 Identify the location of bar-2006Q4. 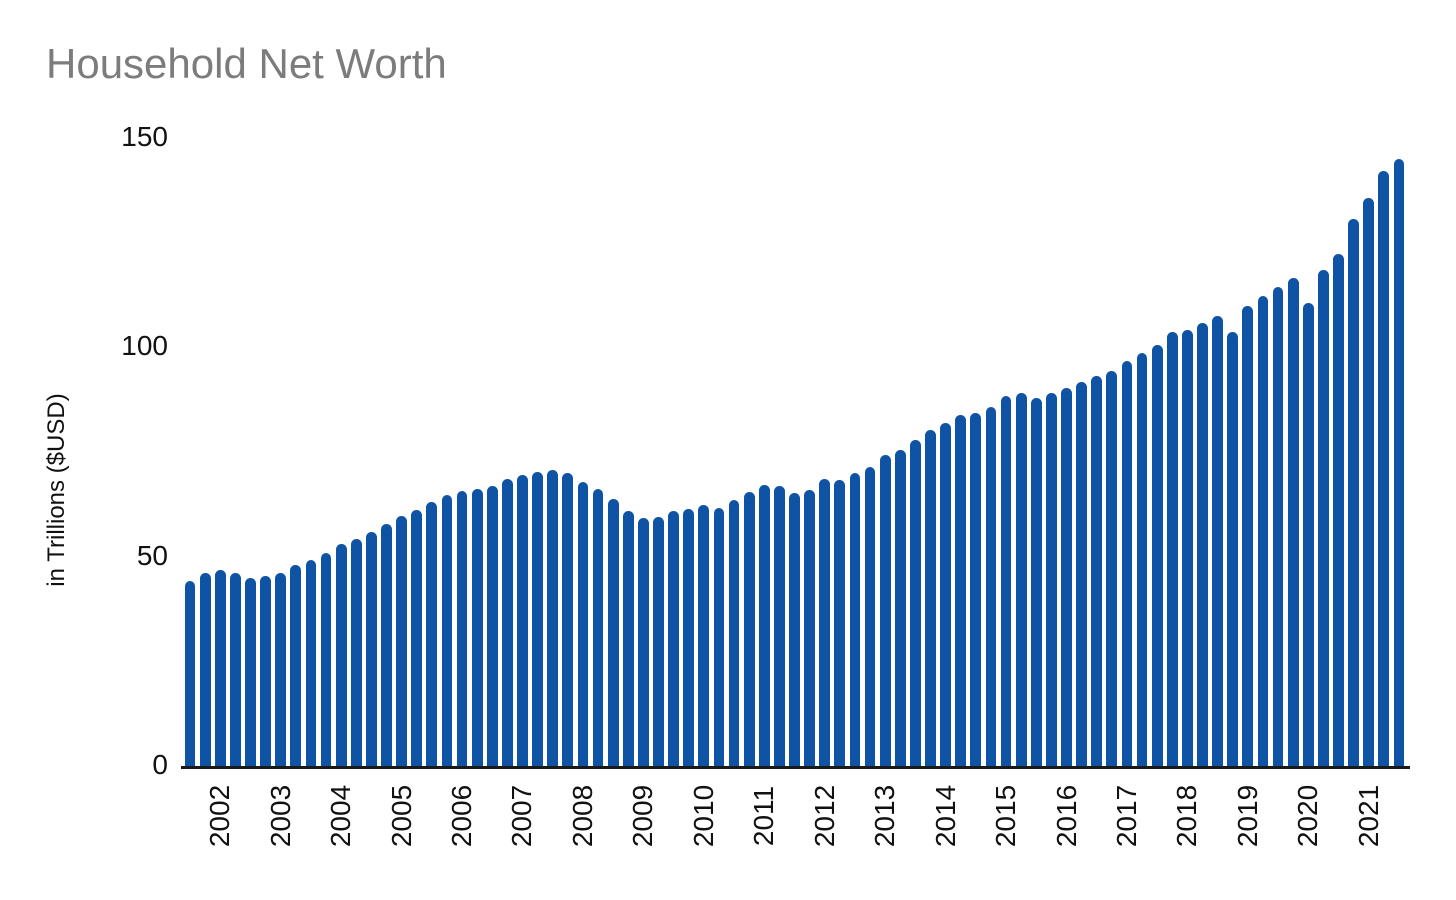
(507, 622).